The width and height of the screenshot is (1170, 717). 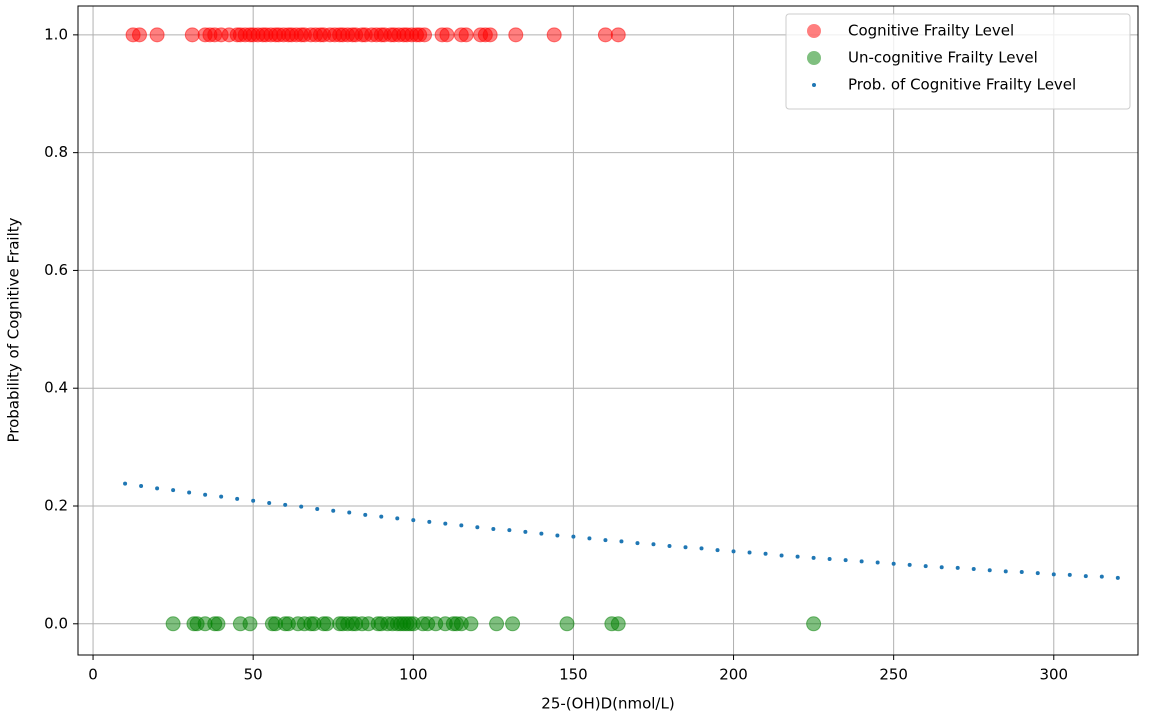 I want to click on x-tick-label: 0, so click(x=93, y=675).